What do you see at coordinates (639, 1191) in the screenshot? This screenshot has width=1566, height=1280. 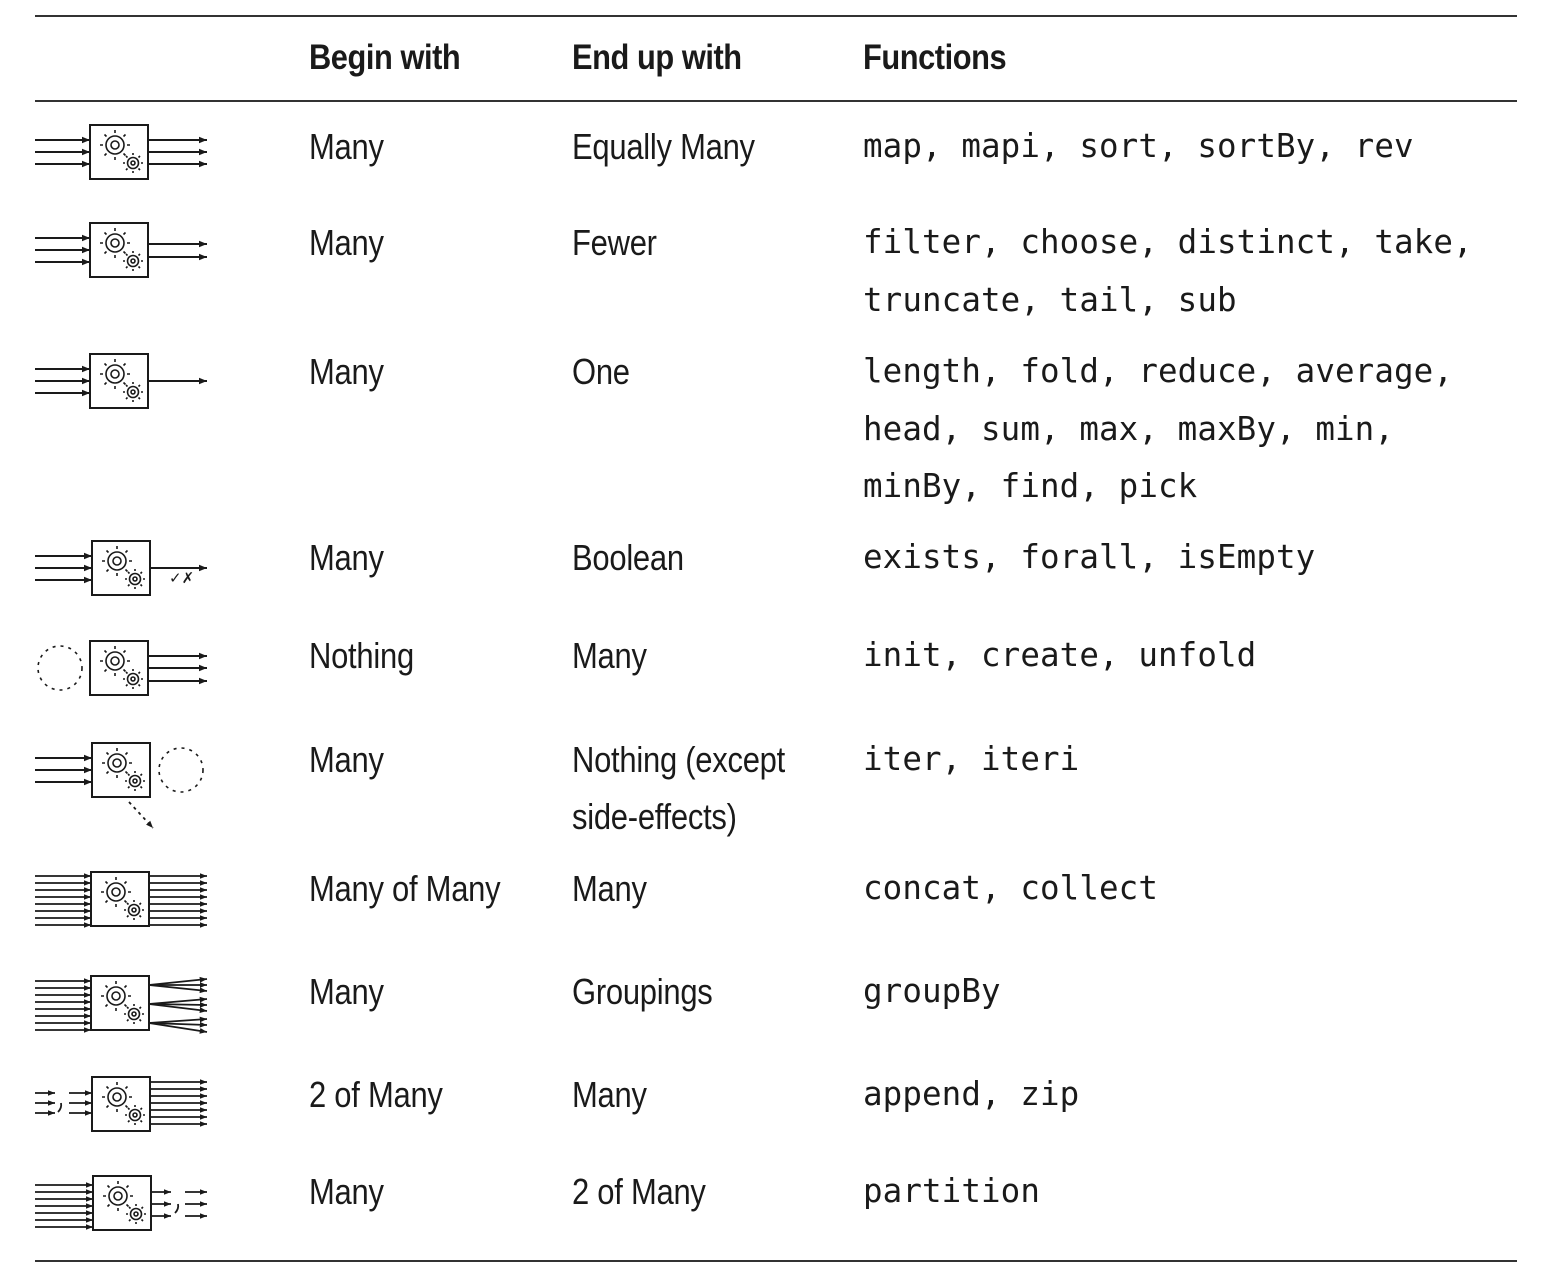 I see `row-10-end: 2 of Many` at bounding box center [639, 1191].